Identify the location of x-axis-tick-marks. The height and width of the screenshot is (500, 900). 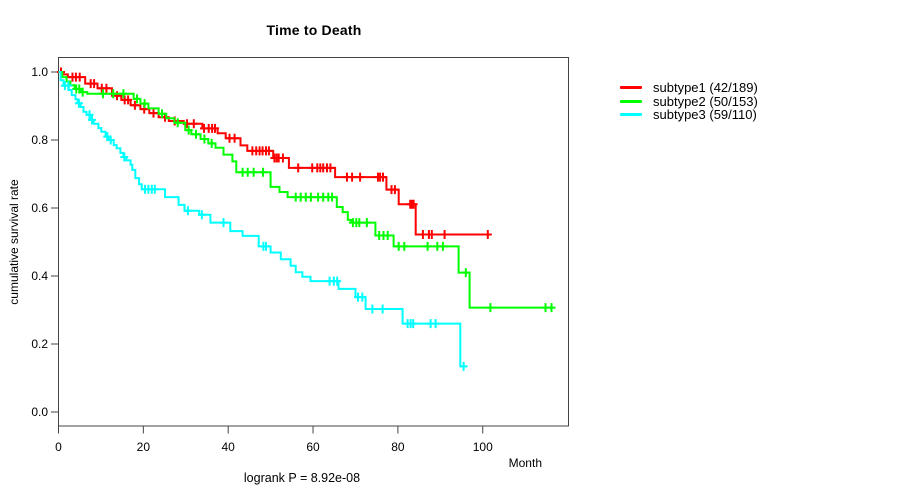
(271, 430).